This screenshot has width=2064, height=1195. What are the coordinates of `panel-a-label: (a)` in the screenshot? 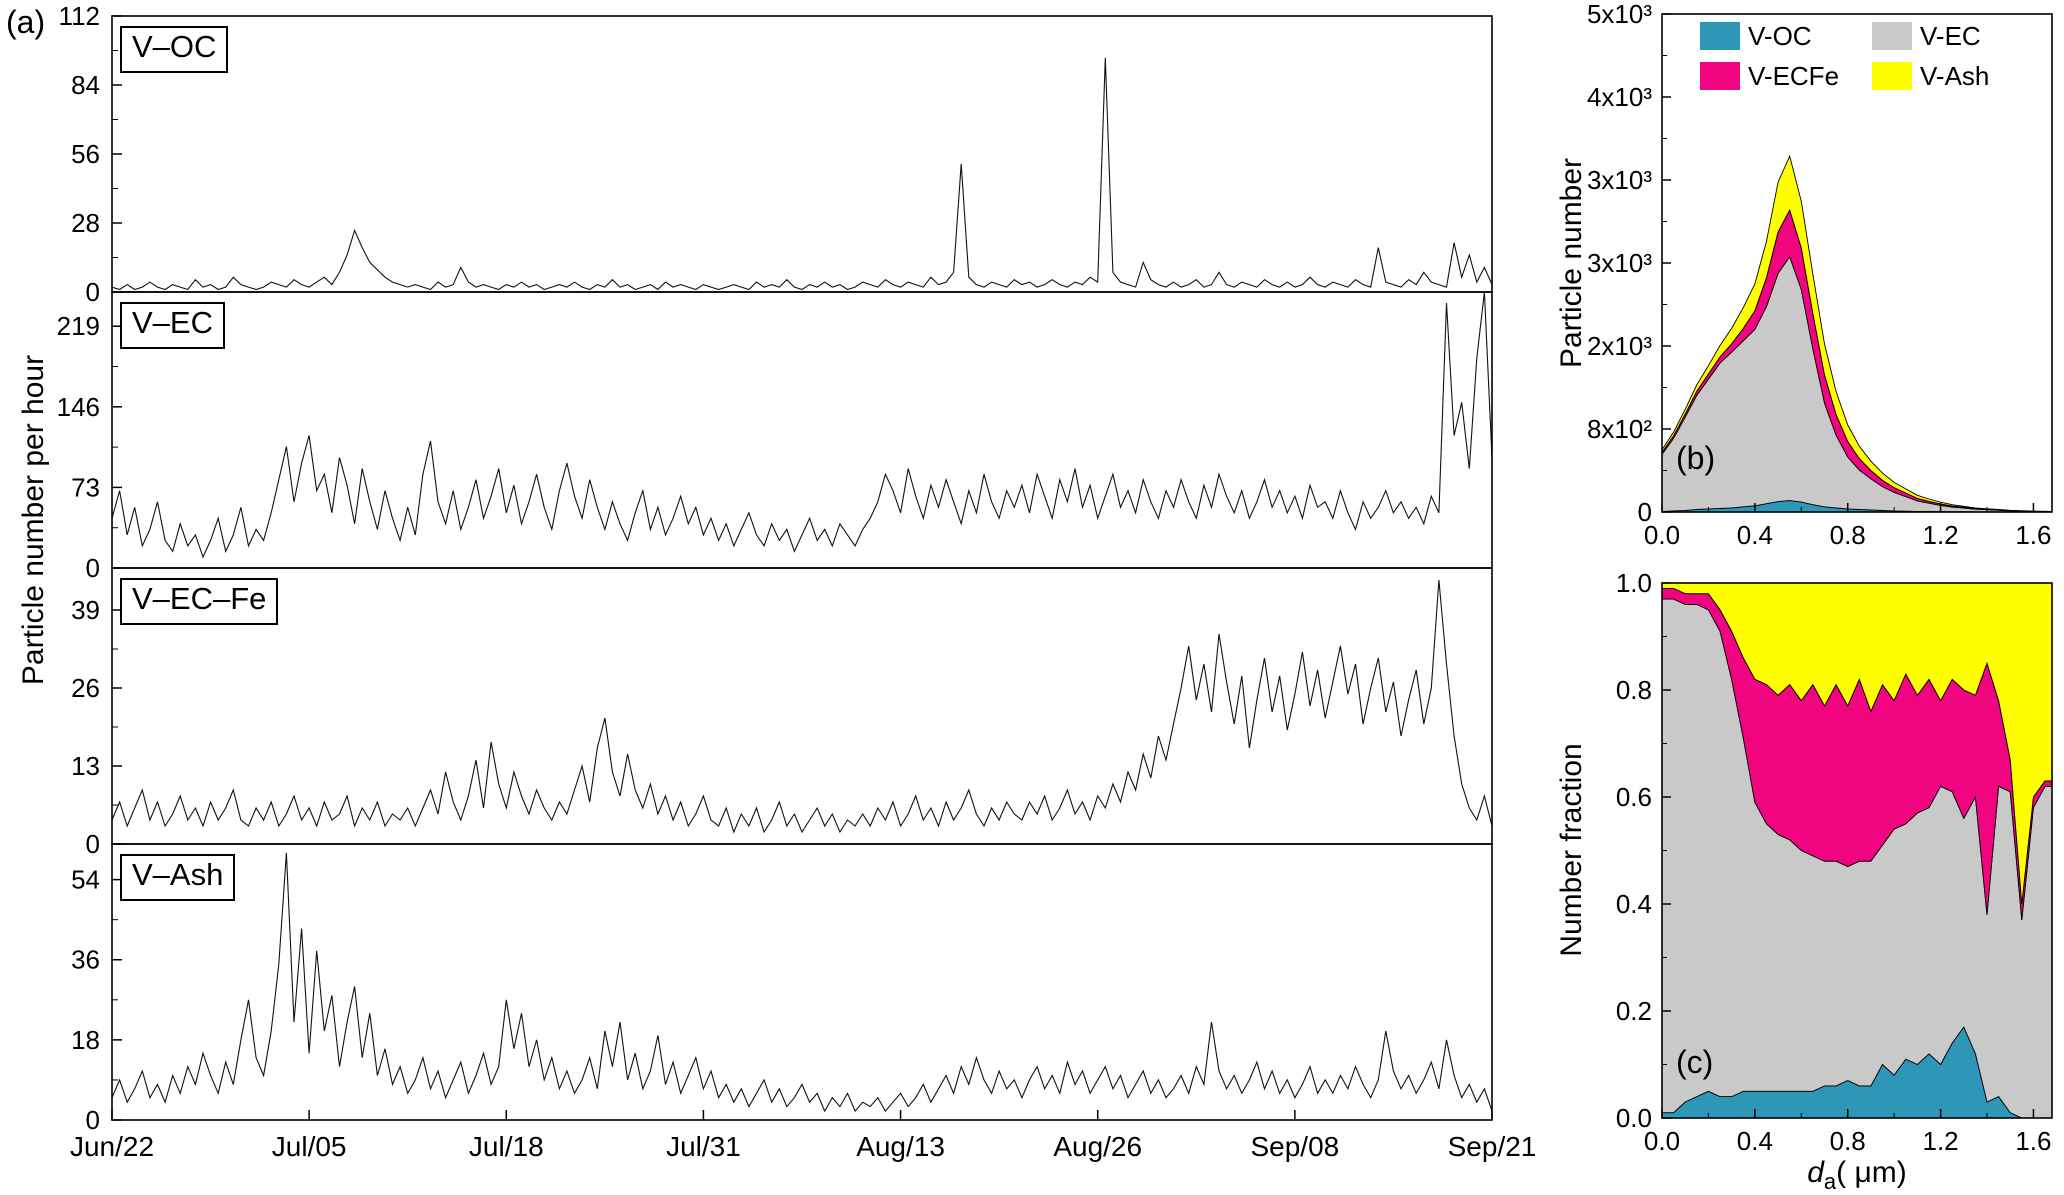 It's located at (26, 22).